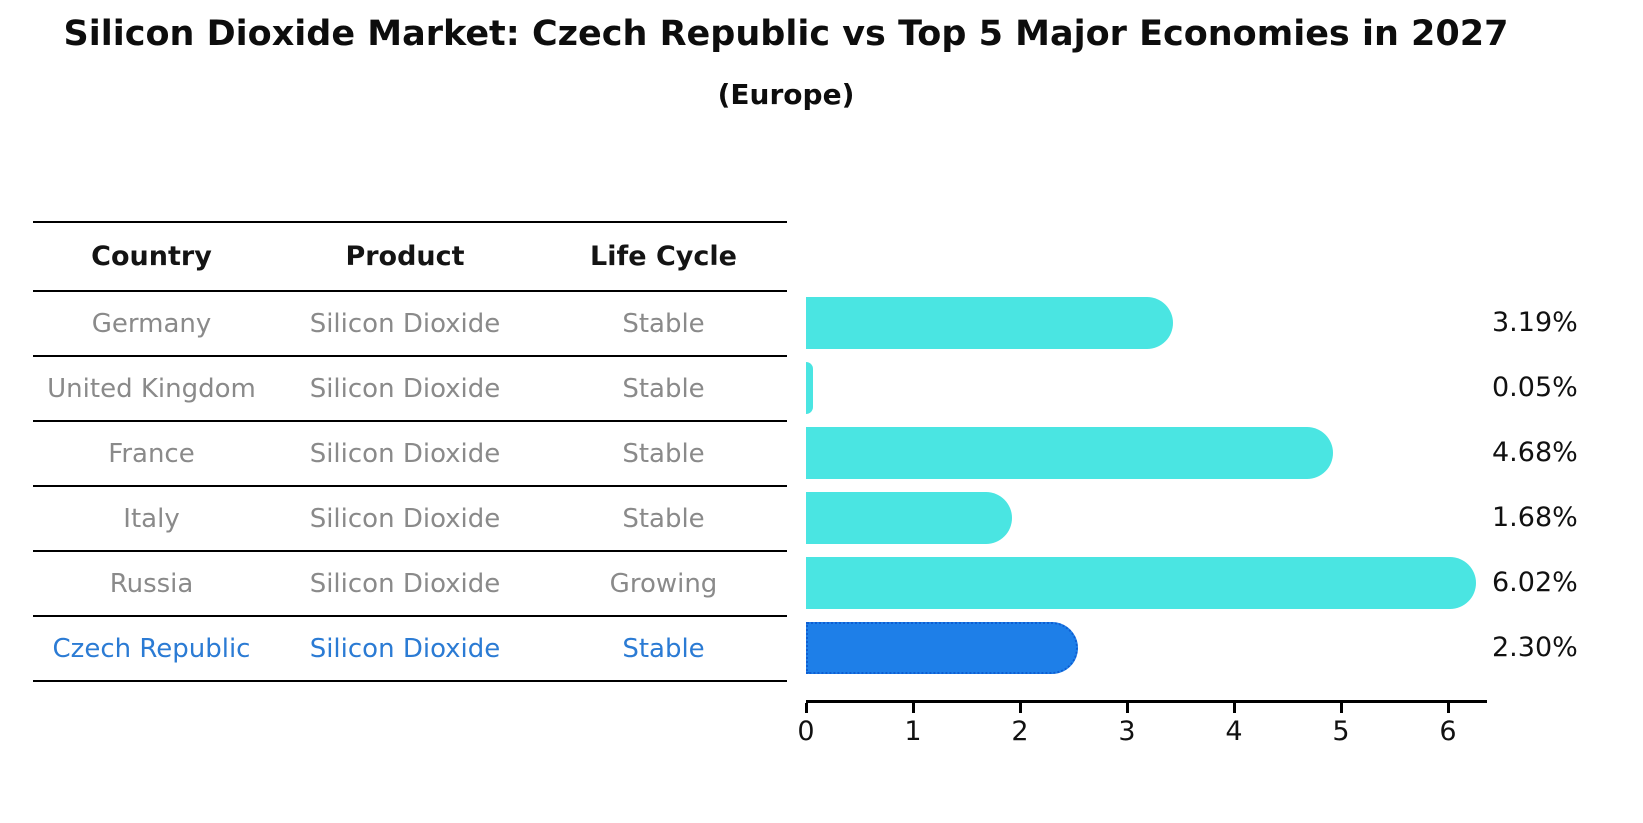 The image size is (1643, 823). I want to click on table-row: United Kingdom Silicon Dioxide Stable, so click(410, 387).